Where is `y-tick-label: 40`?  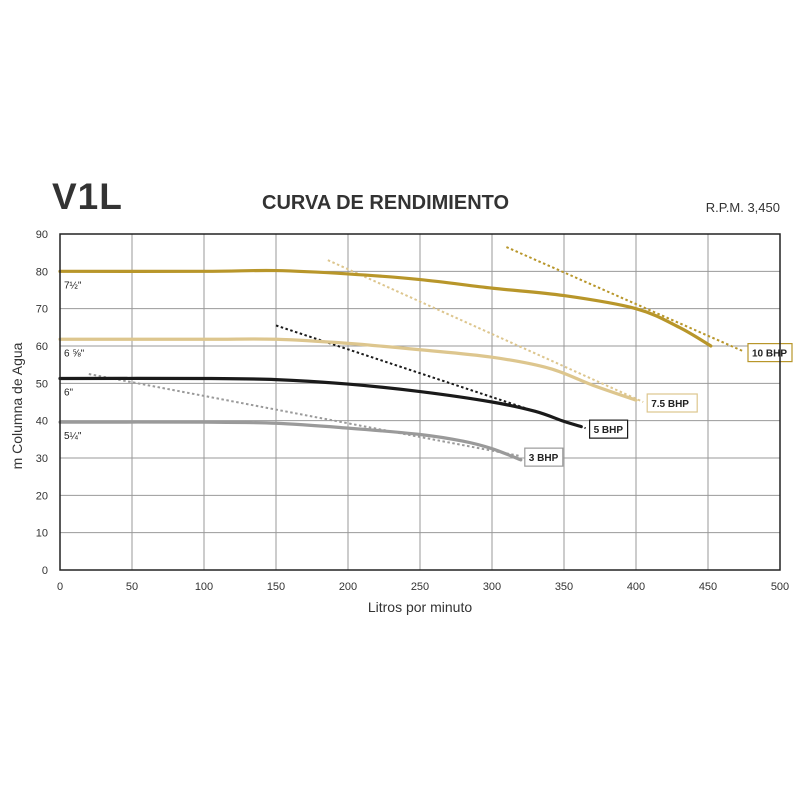
y-tick-label: 40 is located at coordinates (42, 422).